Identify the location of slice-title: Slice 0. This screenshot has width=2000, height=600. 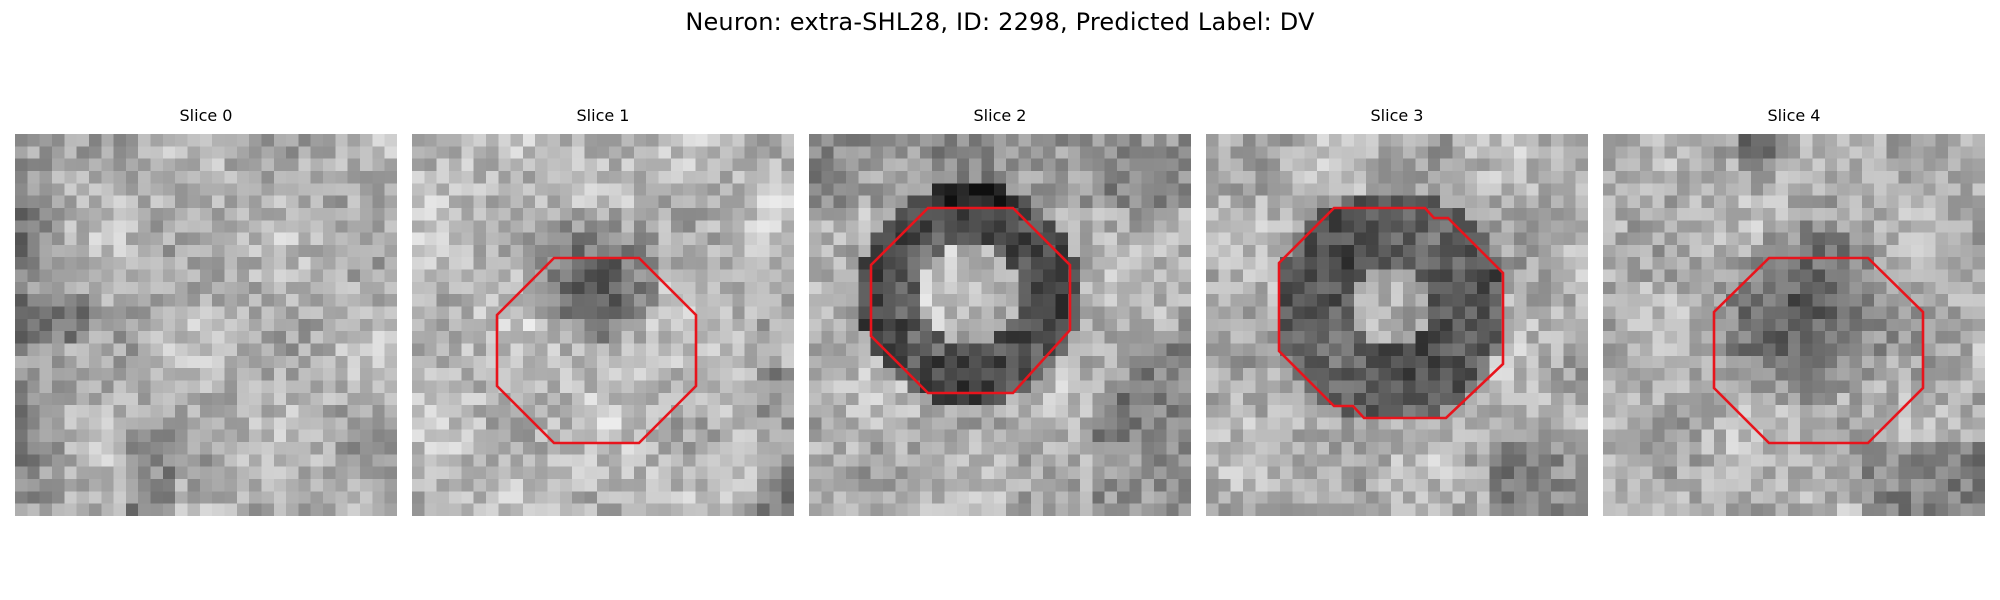
(206, 115).